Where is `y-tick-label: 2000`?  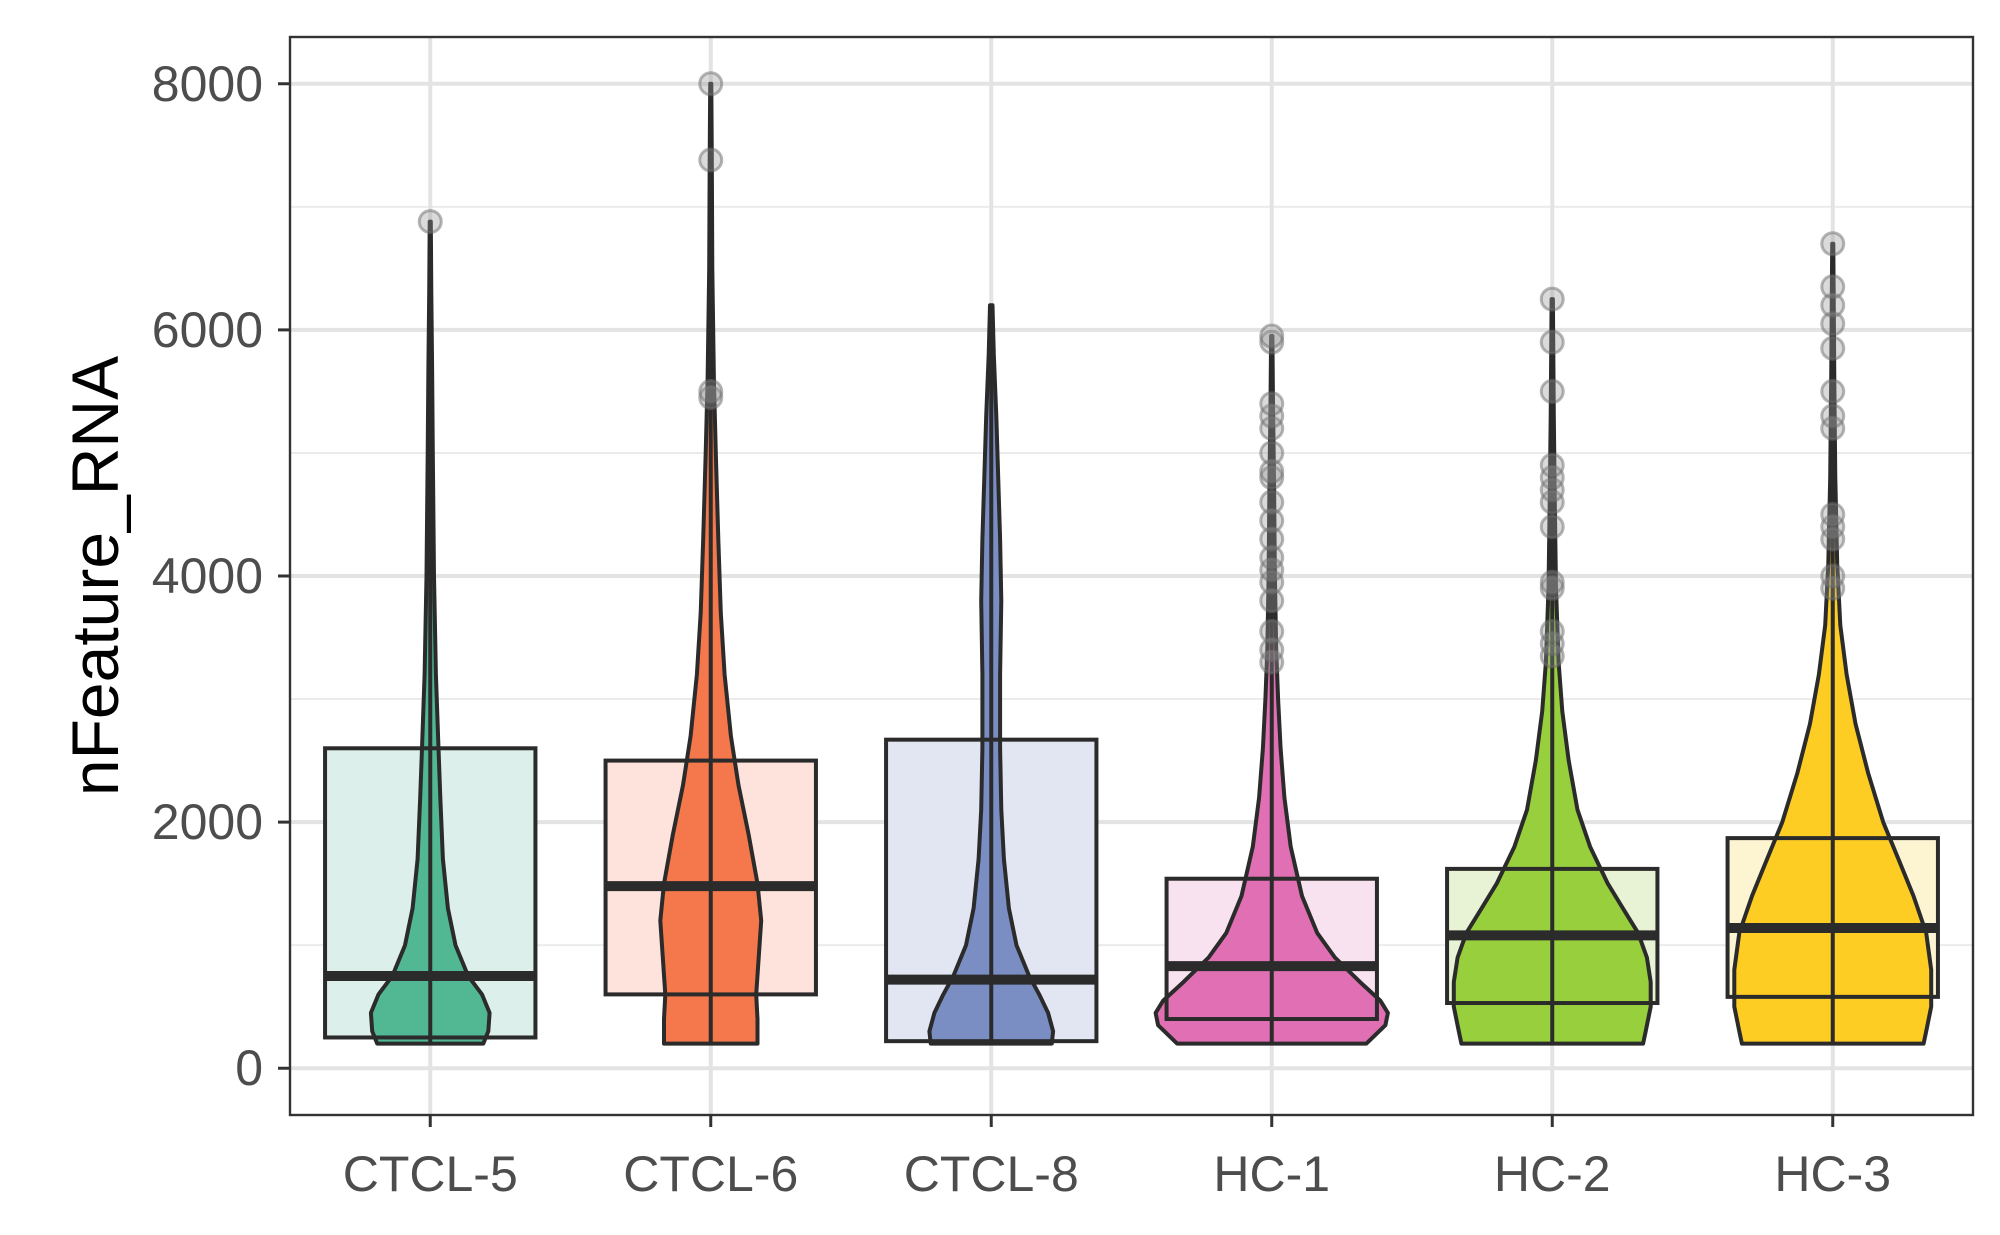
y-tick-label: 2000 is located at coordinates (207, 822).